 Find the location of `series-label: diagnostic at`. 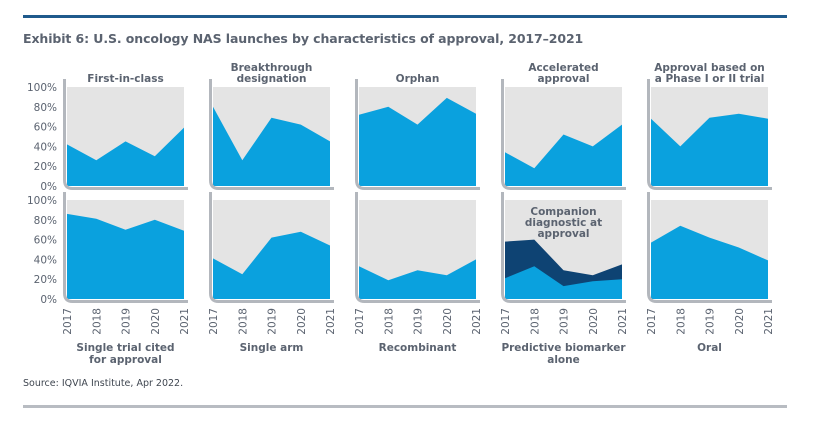

series-label: diagnostic at is located at coordinates (563, 223).